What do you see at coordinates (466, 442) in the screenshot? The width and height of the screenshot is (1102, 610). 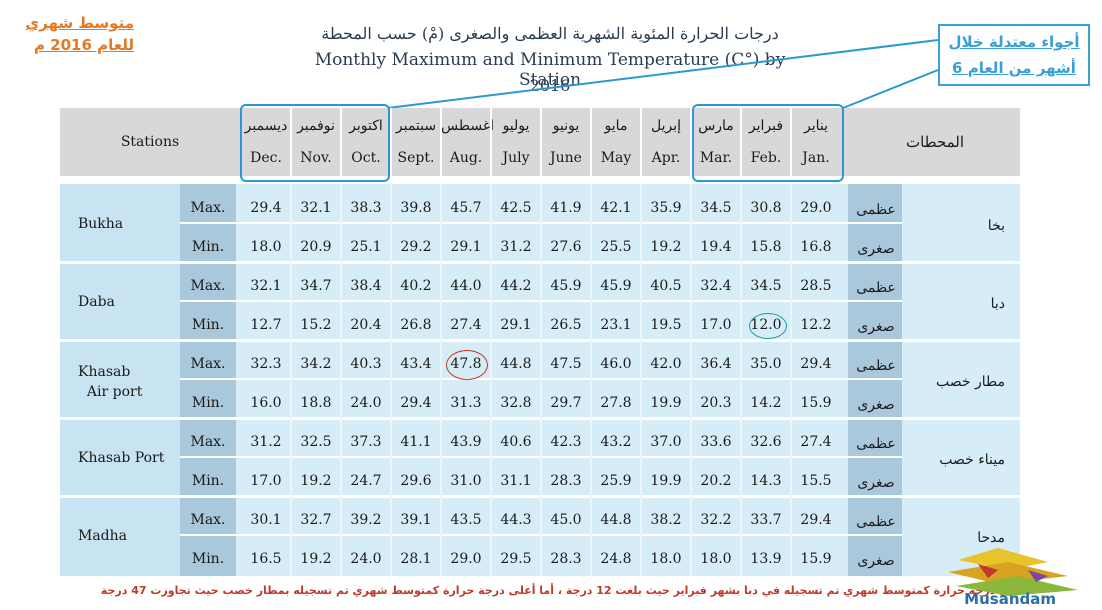 I see `temp-cell-max: 43.9` at bounding box center [466, 442].